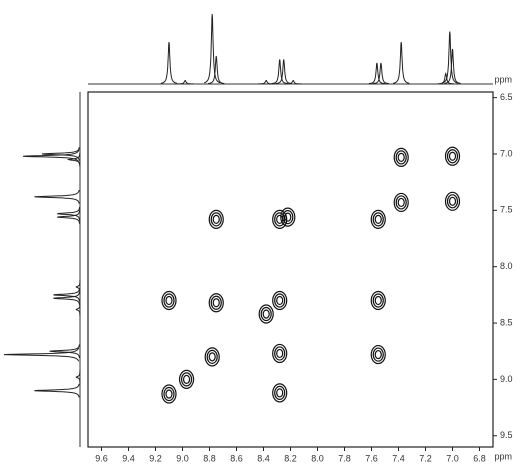 This screenshot has height=464, width=521. What do you see at coordinates (182, 458) in the screenshot?
I see `x-tick-label: 9.0` at bounding box center [182, 458].